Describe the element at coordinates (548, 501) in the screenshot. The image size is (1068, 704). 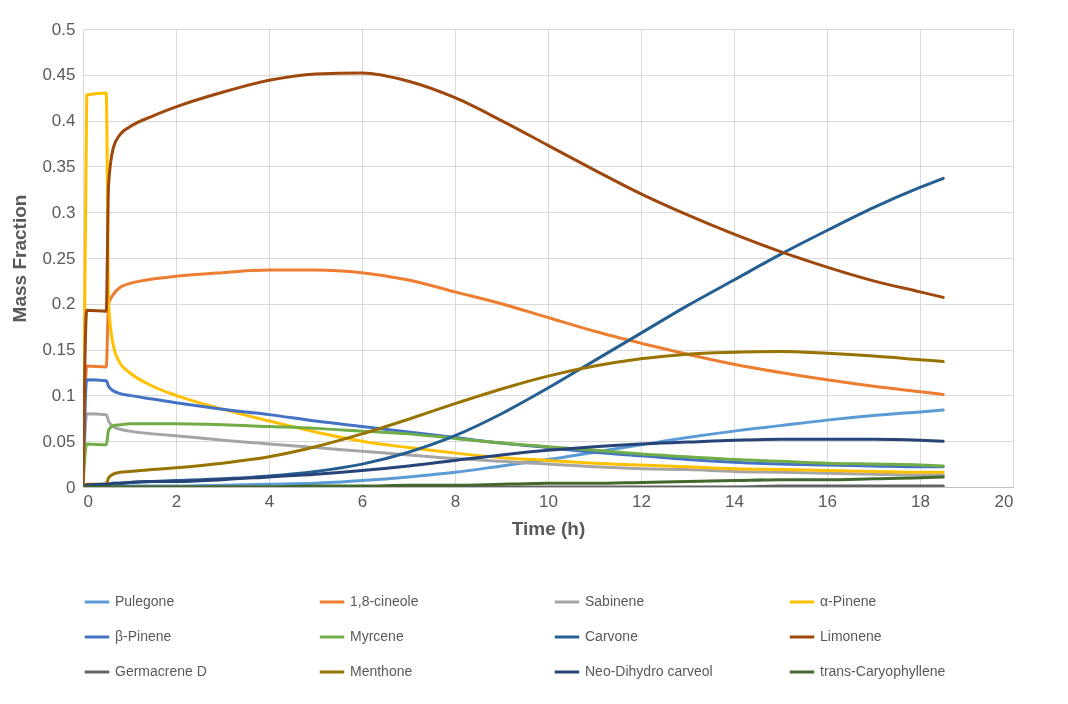
I see `x-tick-label: 10` at that location.